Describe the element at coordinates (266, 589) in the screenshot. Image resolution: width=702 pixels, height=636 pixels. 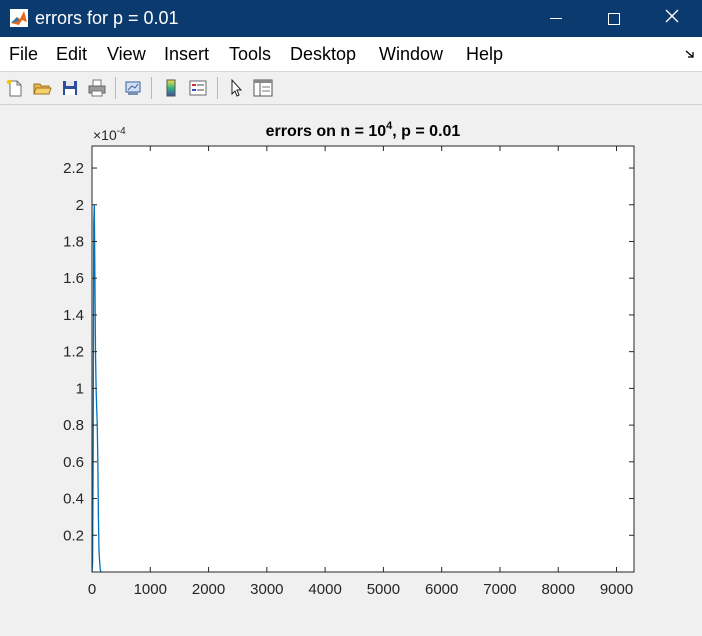
I see `x-tick-label: 3000` at that location.